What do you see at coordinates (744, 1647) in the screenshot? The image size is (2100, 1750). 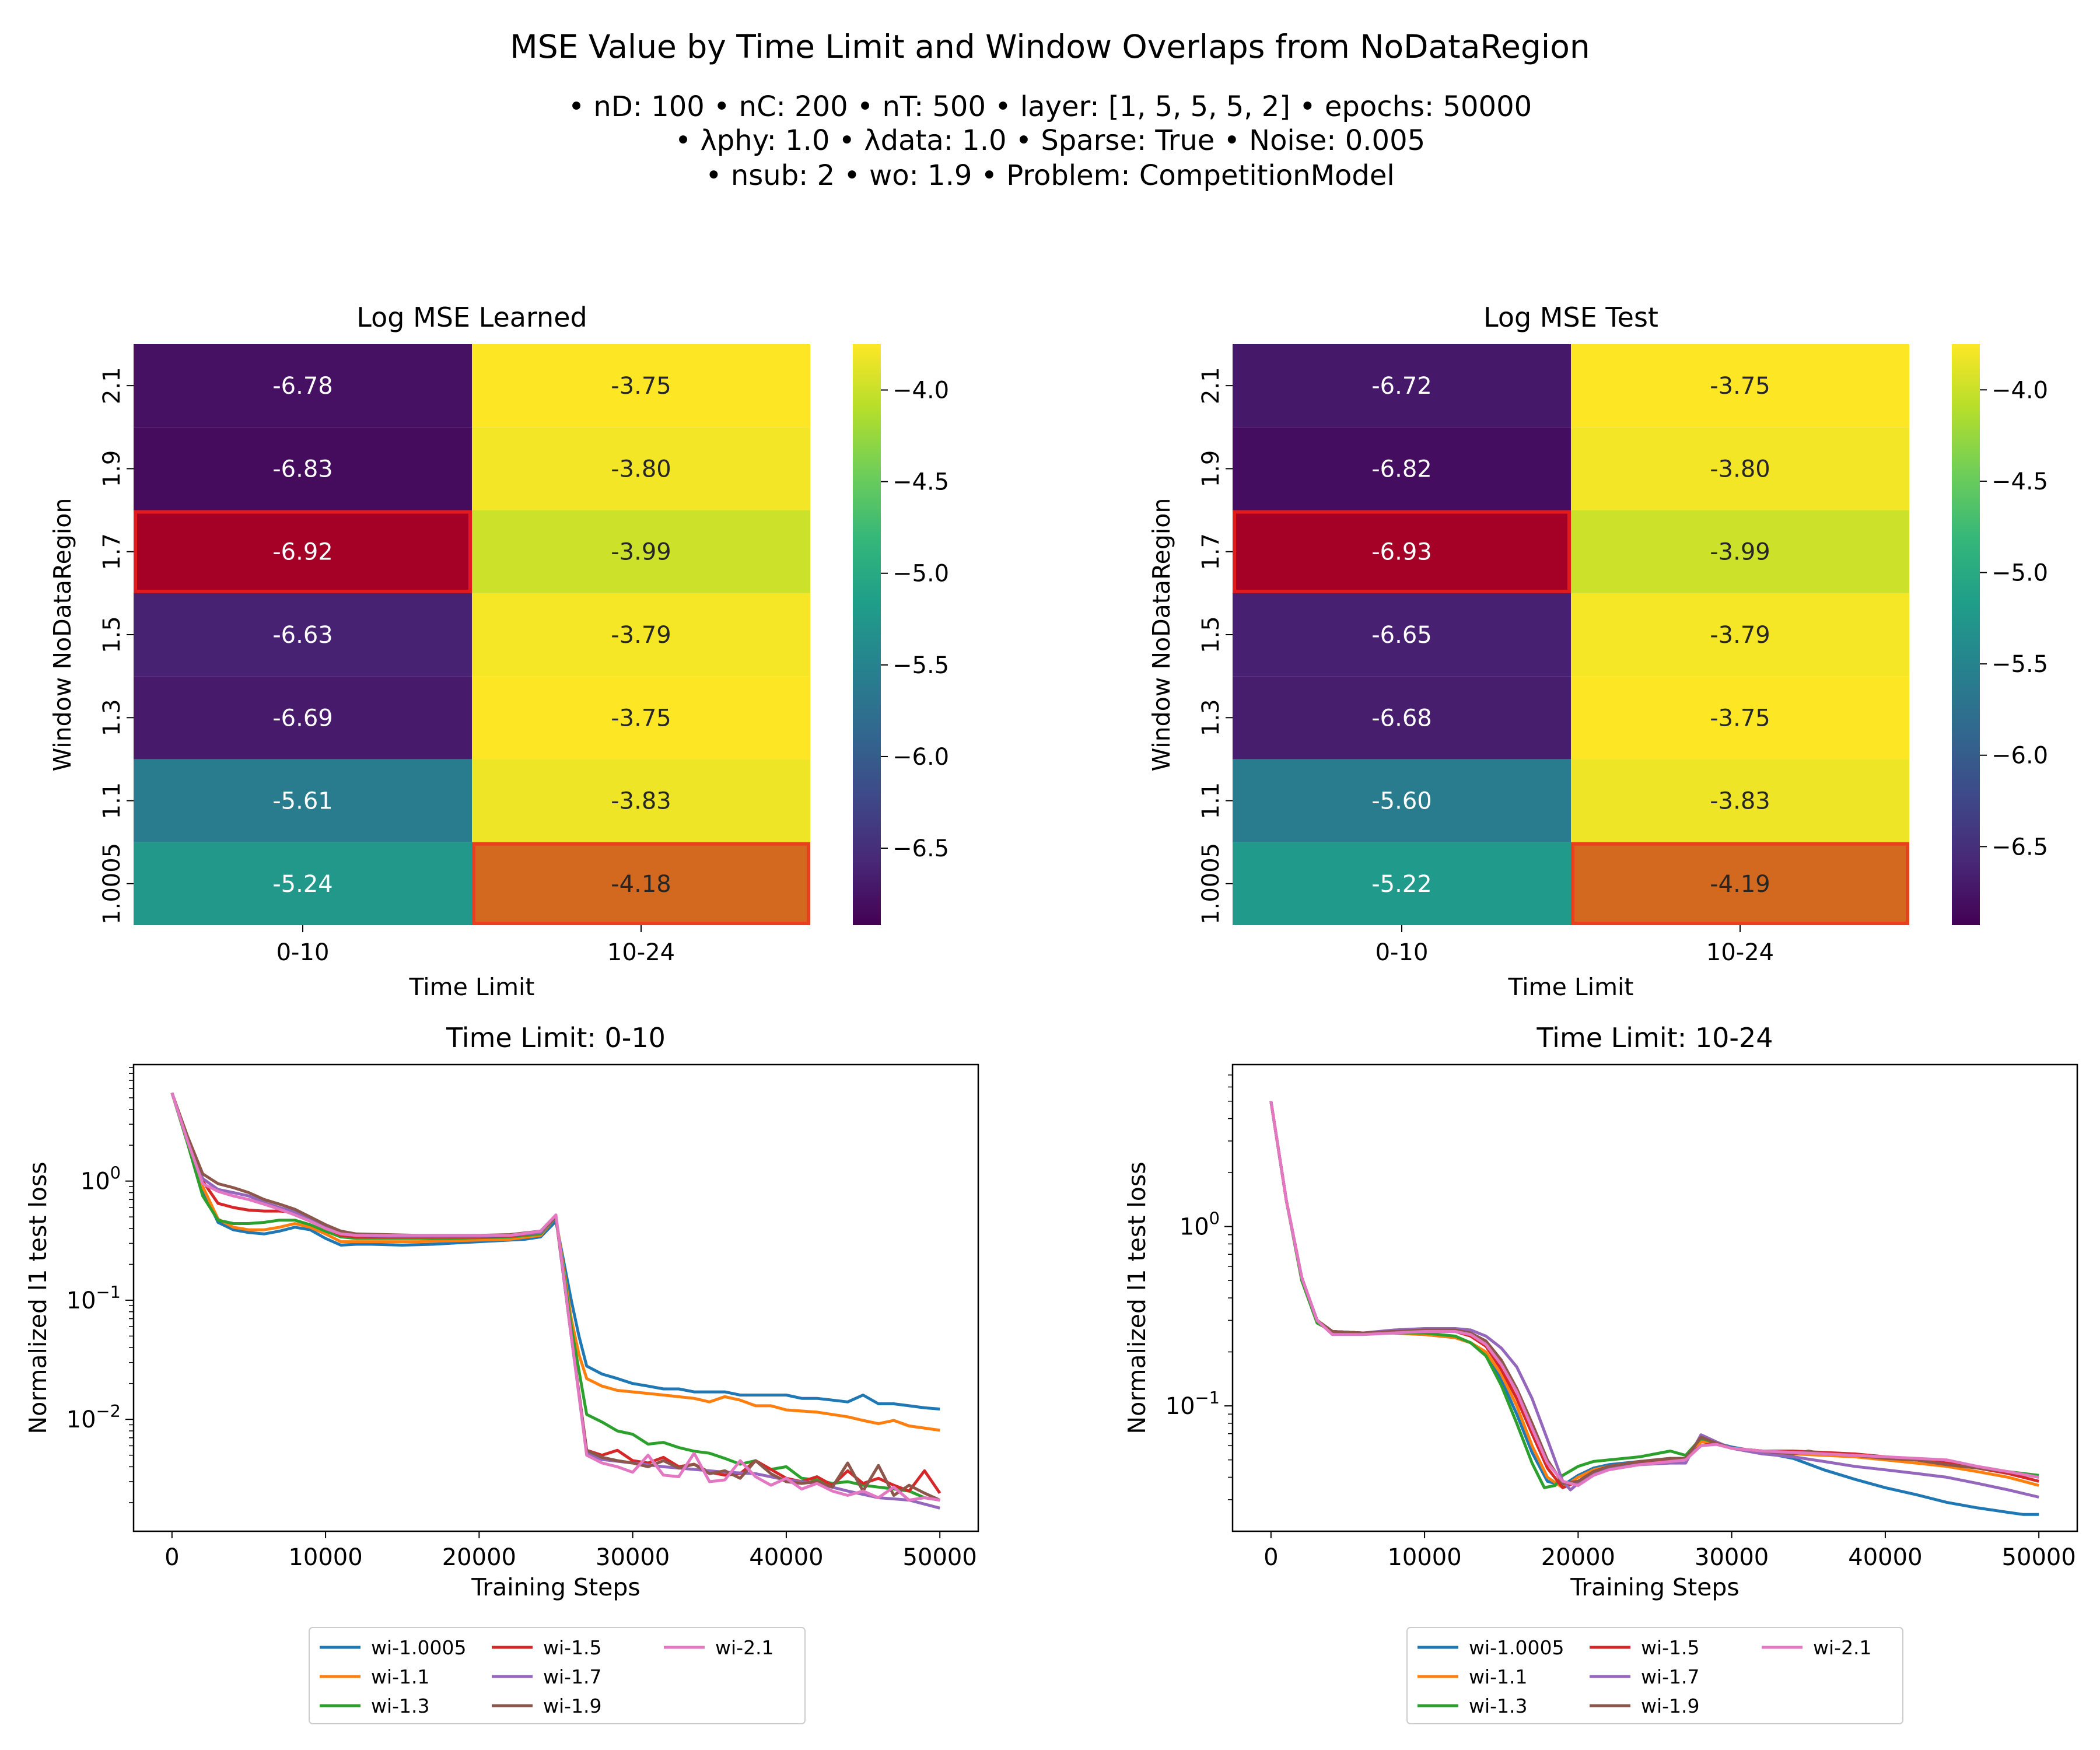 I see `legend-label: wi-2.1` at bounding box center [744, 1647].